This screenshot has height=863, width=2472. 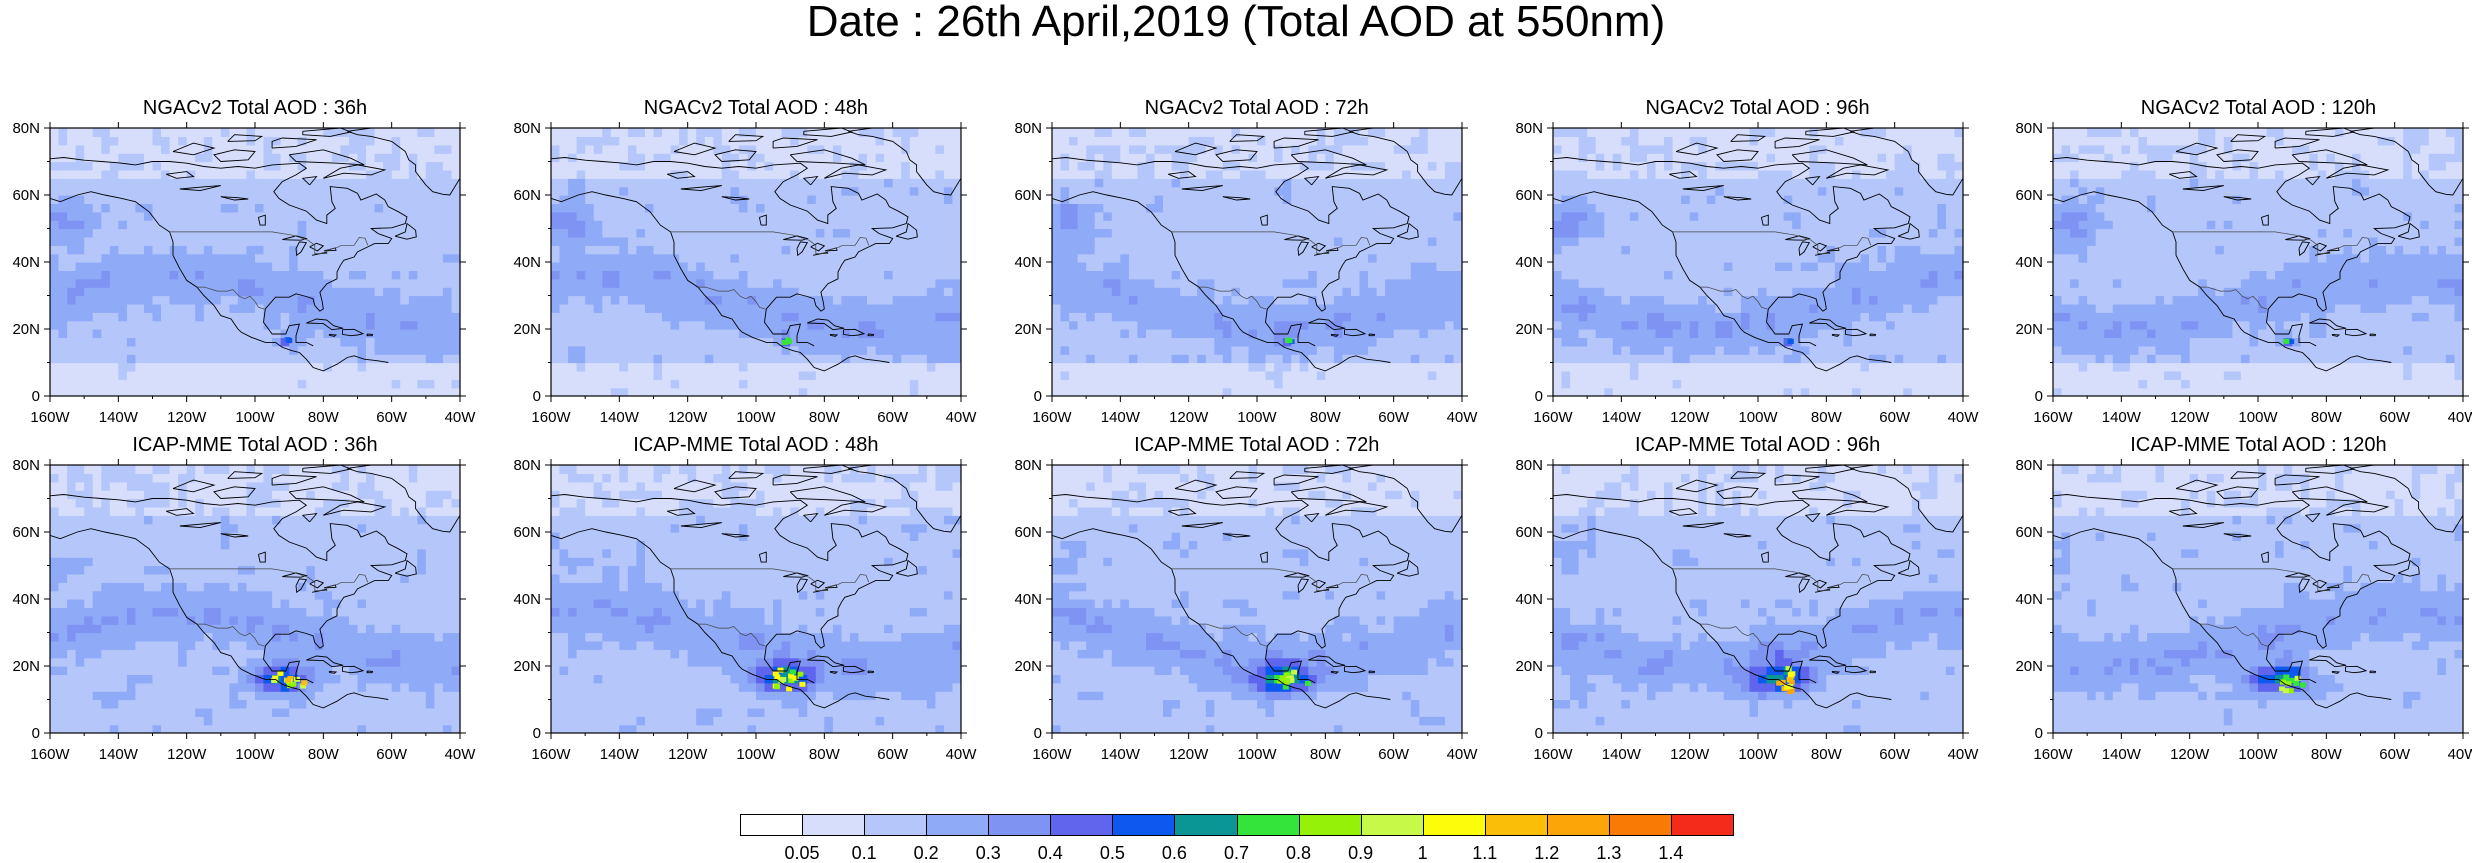 I want to click on colorbar-tick-label: 1.4, so click(x=1671, y=853).